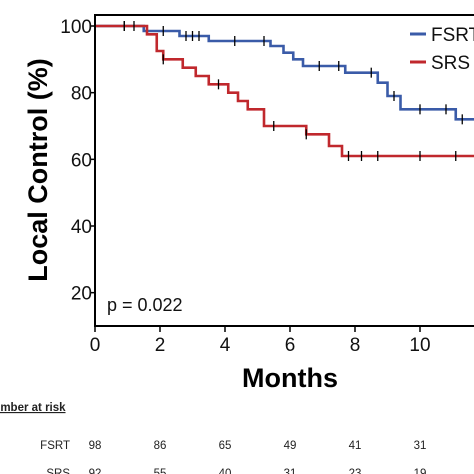 The image size is (474, 474). What do you see at coordinates (38, 170) in the screenshot?
I see `y-axis-title: Local Control (%)` at bounding box center [38, 170].